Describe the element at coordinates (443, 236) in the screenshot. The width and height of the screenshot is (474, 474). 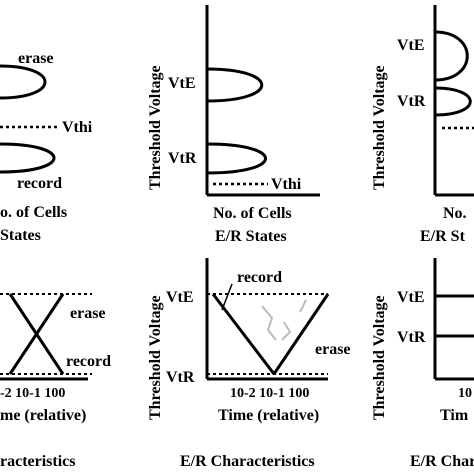
I see `panel-caption: E/R St` at that location.